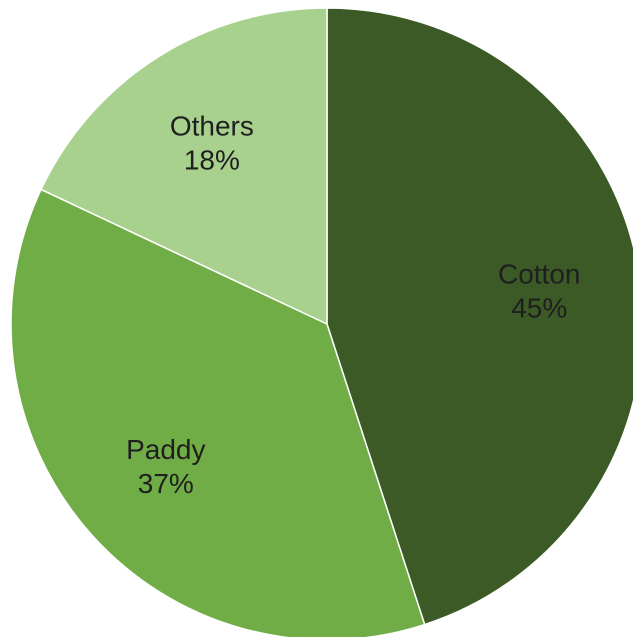  What do you see at coordinates (165, 449) in the screenshot?
I see `slice-label-paddy: Paddy` at bounding box center [165, 449].